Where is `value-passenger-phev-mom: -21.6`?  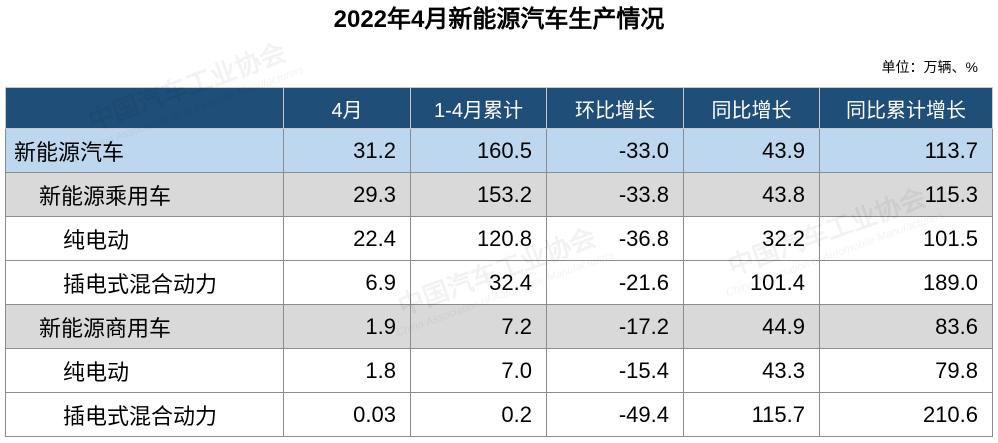 value-passenger-phev-mom: -21.6 is located at coordinates (615, 282).